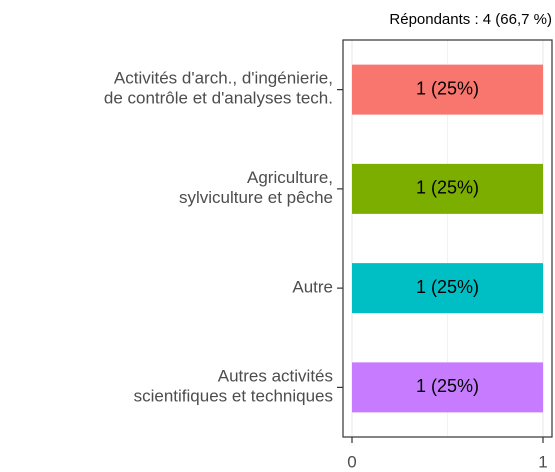 The width and height of the screenshot is (555, 472). What do you see at coordinates (542, 461) in the screenshot?
I see `x-tick-label: 1` at bounding box center [542, 461].